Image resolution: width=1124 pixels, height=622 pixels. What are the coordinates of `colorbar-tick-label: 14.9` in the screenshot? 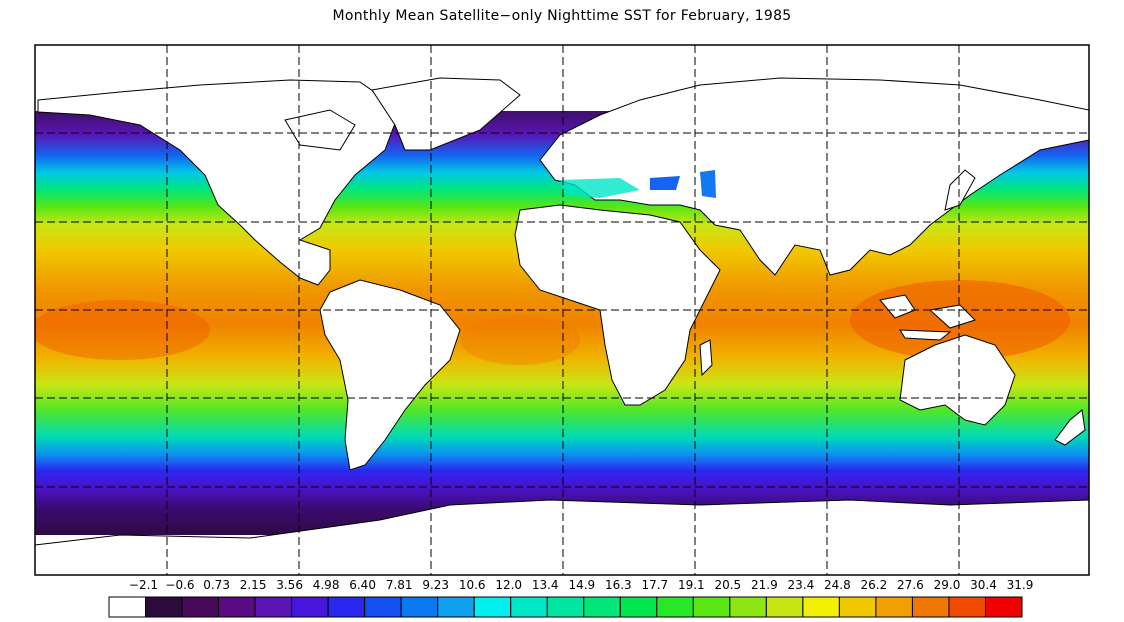 It's located at (582, 585).